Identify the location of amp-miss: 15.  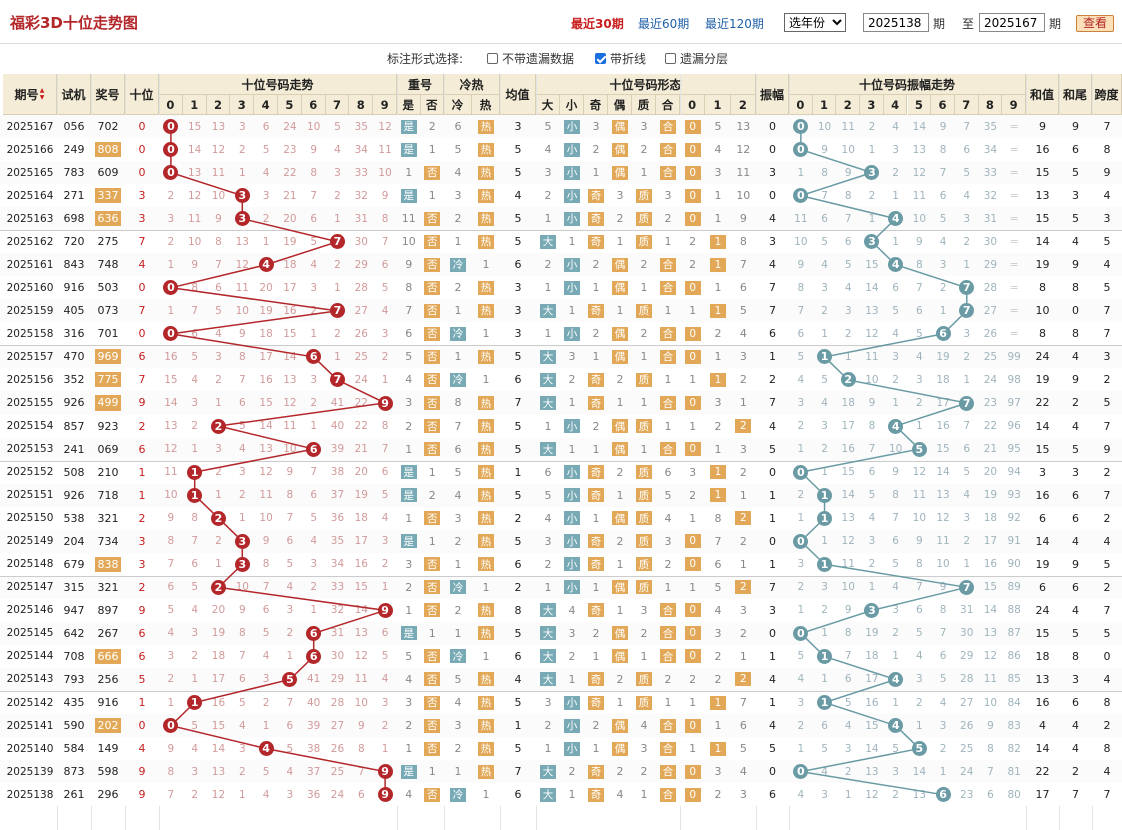
(872, 725).